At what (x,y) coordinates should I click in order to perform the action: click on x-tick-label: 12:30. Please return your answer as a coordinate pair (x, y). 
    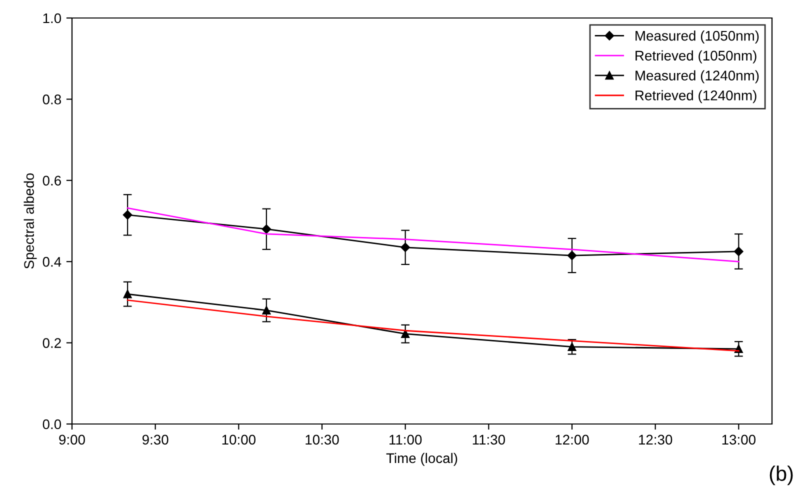
    Looking at the image, I should click on (655, 439).